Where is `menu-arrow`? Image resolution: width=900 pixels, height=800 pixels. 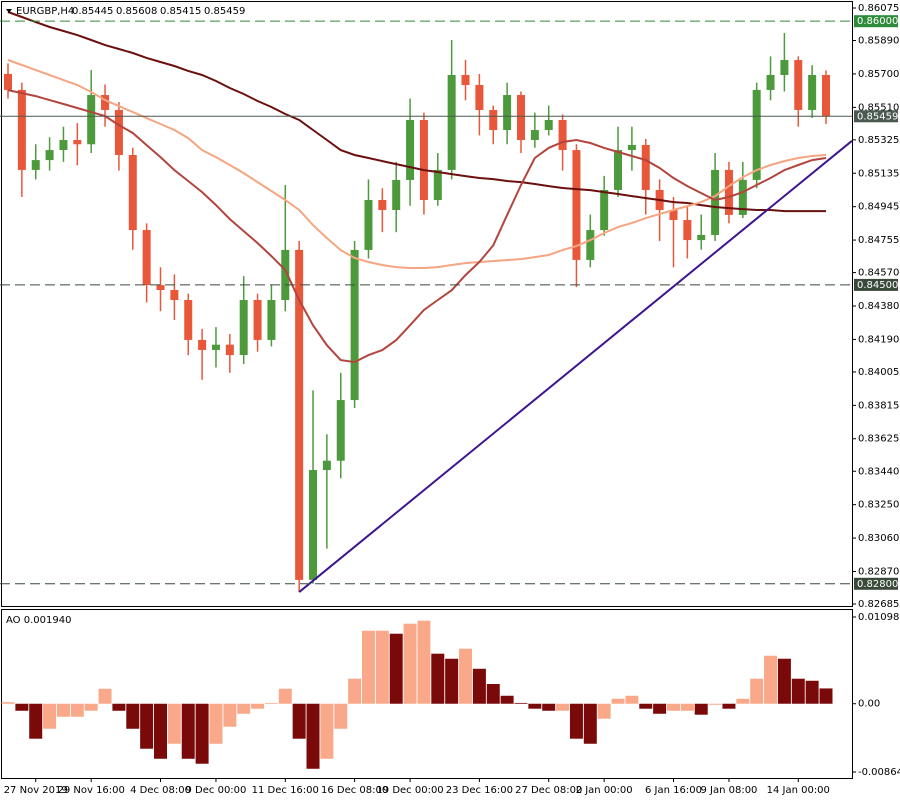
menu-arrow is located at coordinates (9, 11).